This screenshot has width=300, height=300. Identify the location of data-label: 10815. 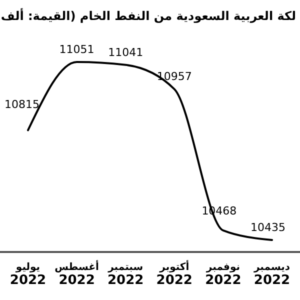
(22, 105).